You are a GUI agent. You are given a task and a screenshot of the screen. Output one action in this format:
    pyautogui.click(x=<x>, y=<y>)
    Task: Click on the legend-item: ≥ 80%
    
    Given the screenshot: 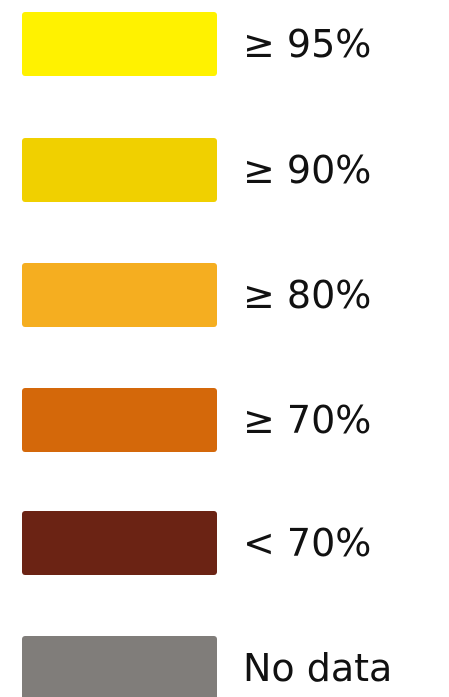 What is the action you would take?
    pyautogui.click(x=224, y=295)
    